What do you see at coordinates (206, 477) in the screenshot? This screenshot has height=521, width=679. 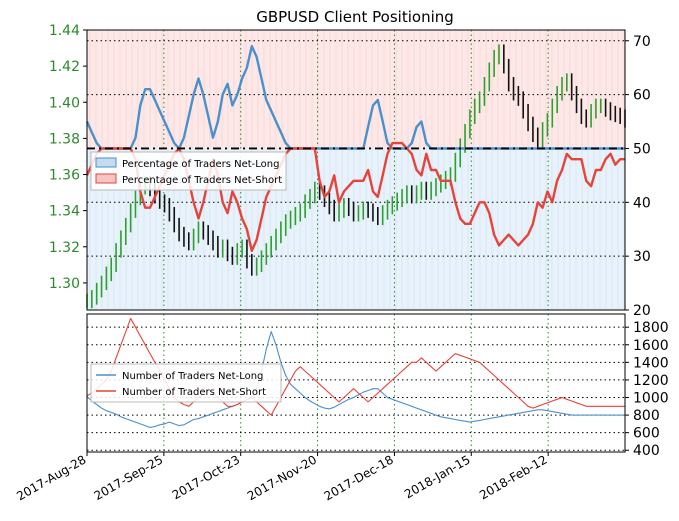 I see `x-axis-tick-label: 2017-Oct-23` at bounding box center [206, 477].